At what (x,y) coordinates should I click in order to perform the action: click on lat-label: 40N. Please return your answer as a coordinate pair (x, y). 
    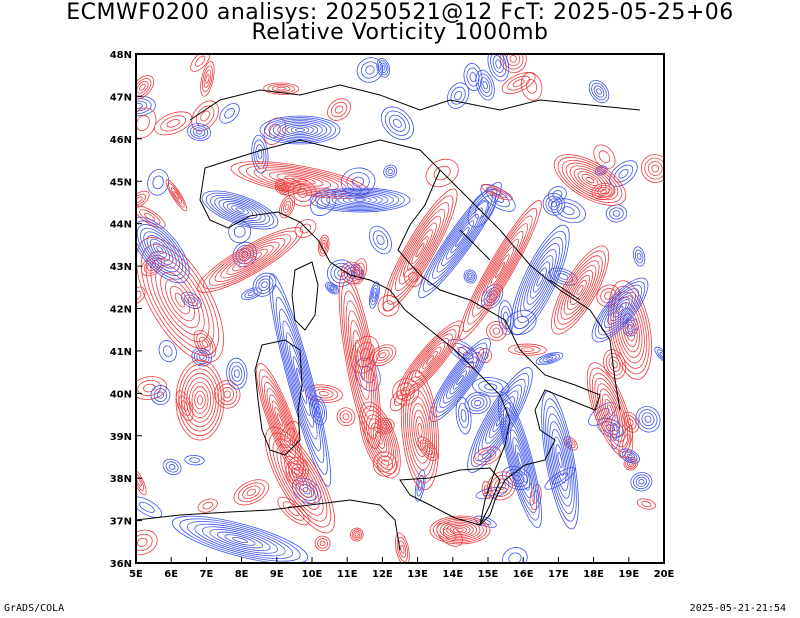
    Looking at the image, I should click on (121, 394).